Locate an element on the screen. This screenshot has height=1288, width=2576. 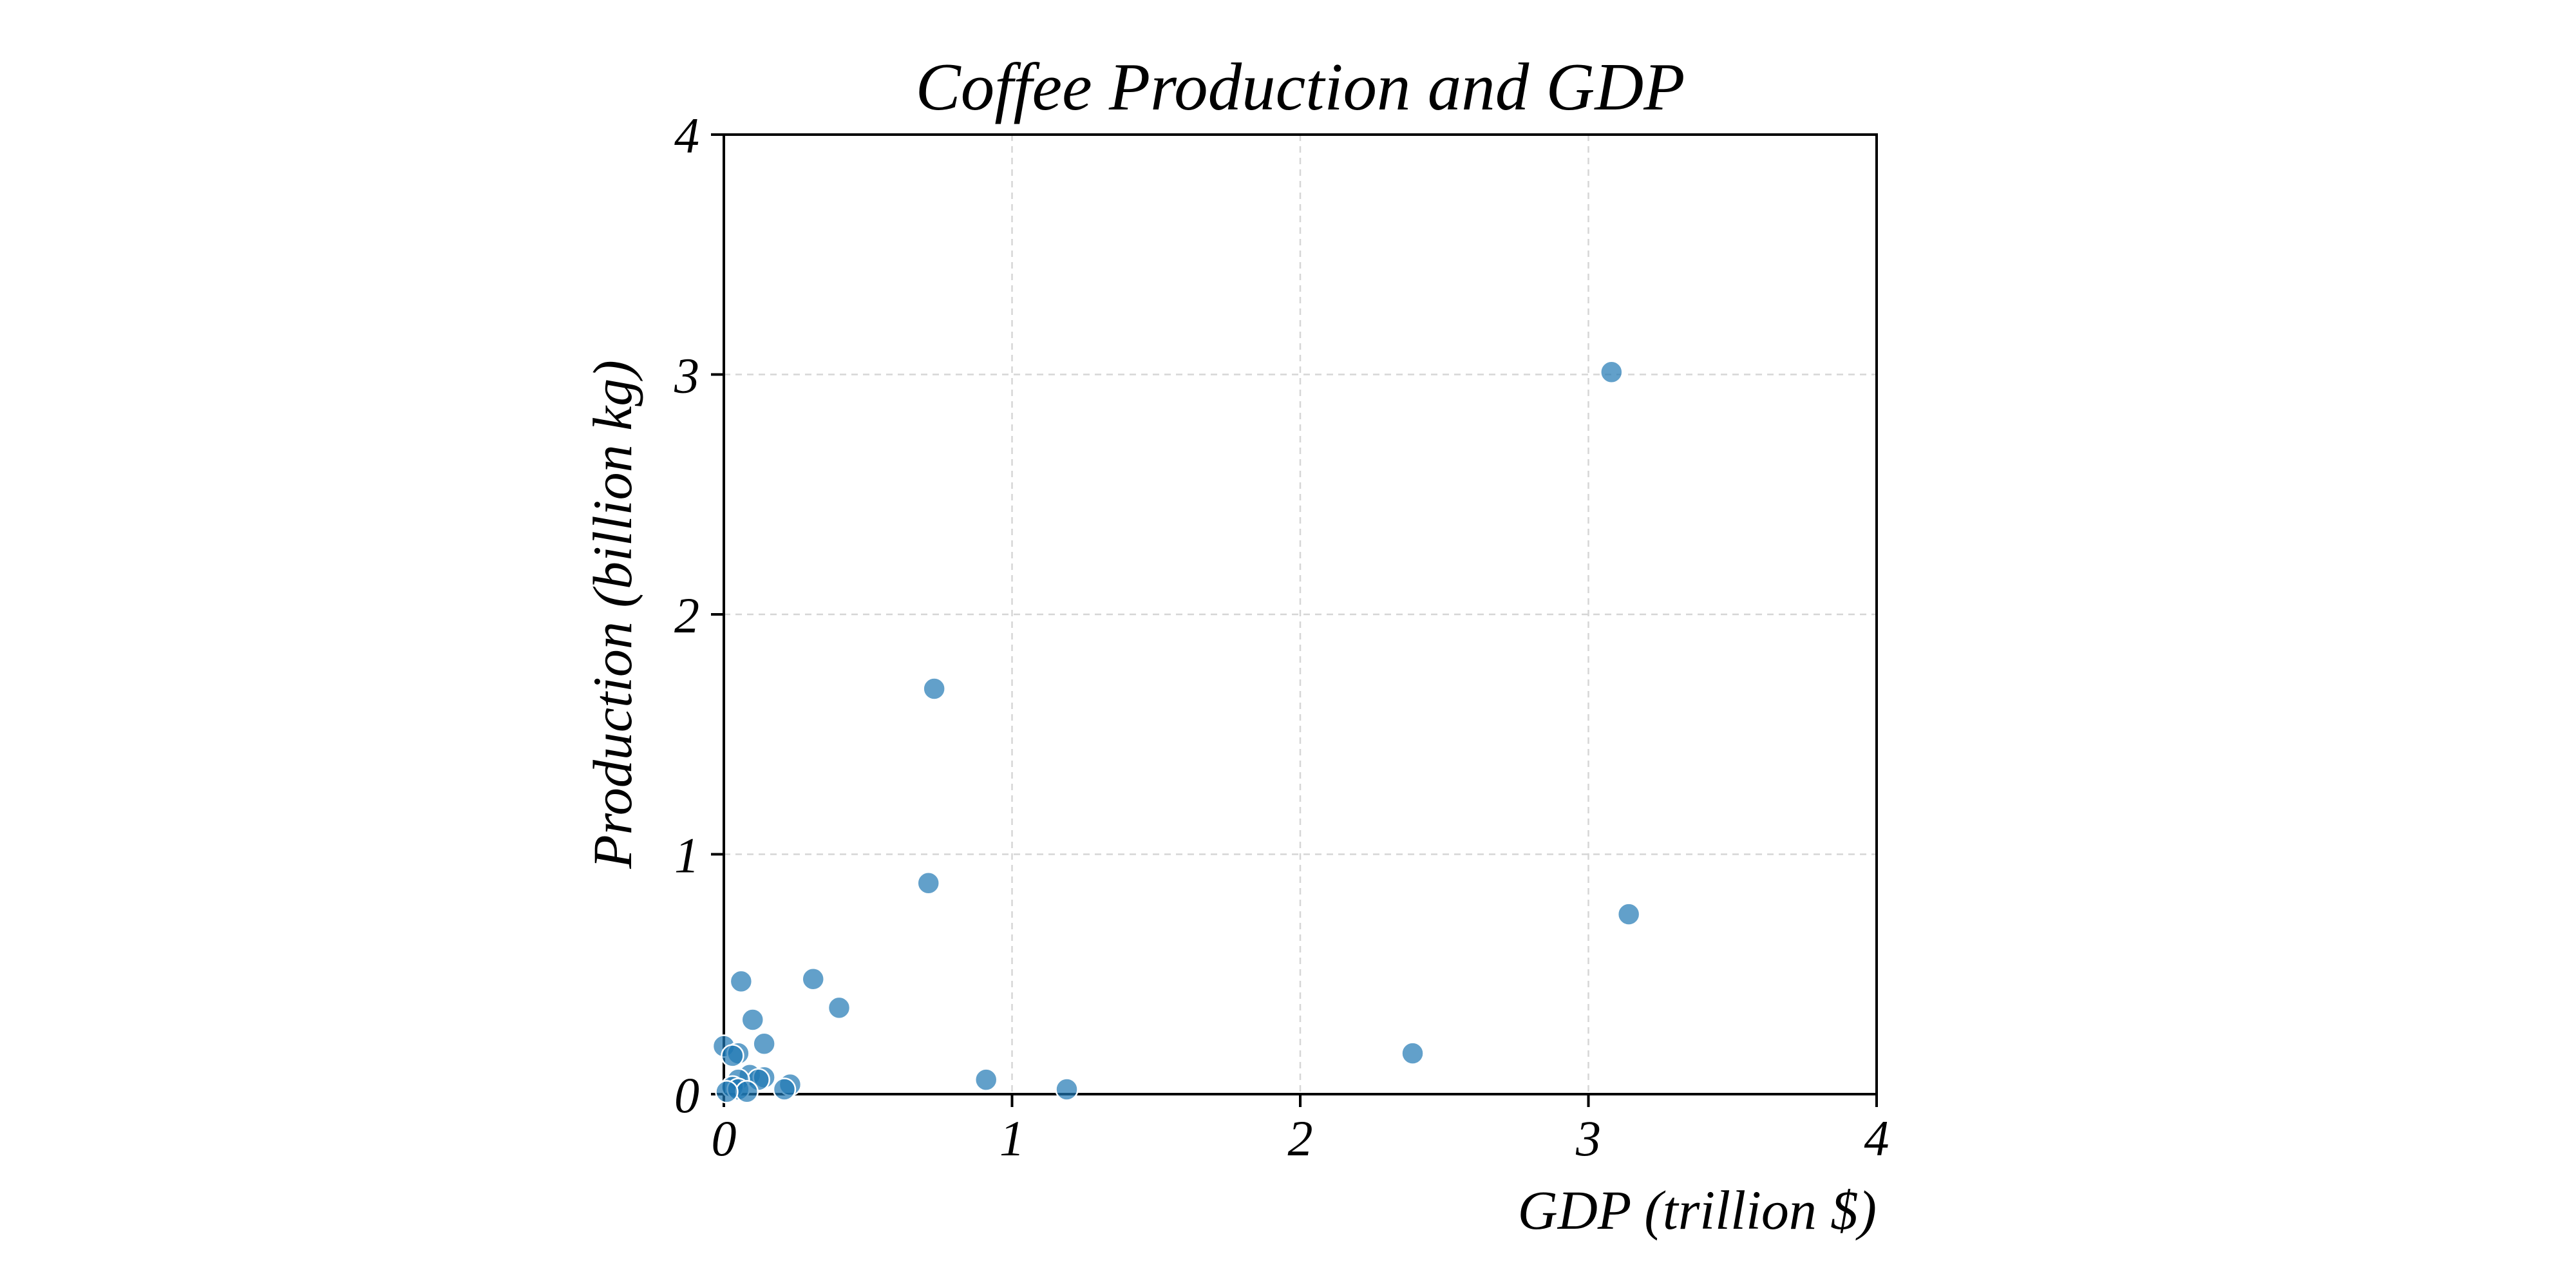
chart-title: Coffee Production and GDP is located at coordinates (1300, 87).